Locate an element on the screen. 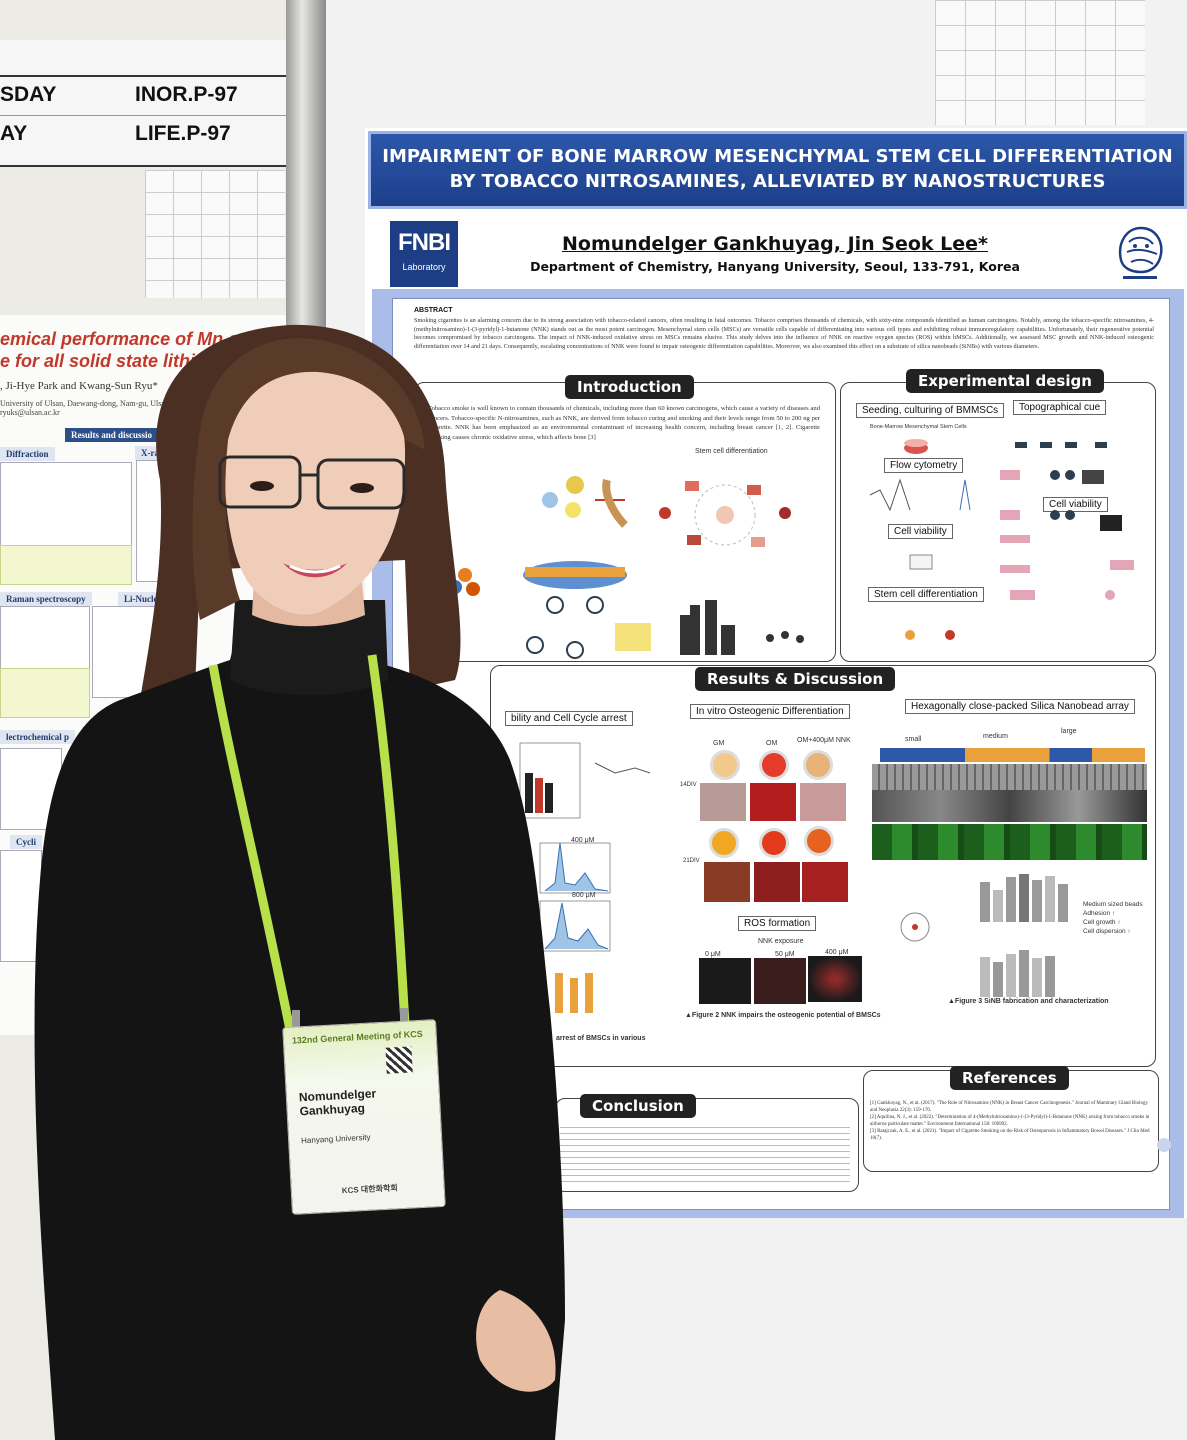 The width and height of the screenshot is (1187, 1440). schedule-row: AY LIFE.P-97 is located at coordinates (145, 134).